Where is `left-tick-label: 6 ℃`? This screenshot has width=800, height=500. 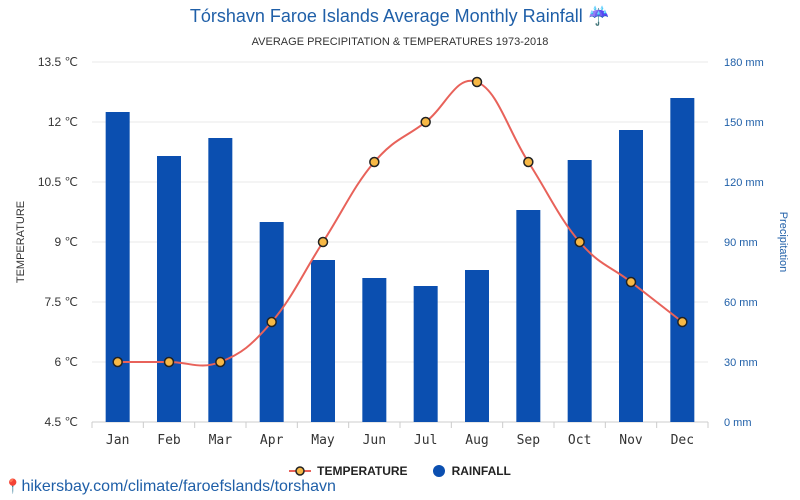
left-tick-label: 6 ℃ is located at coordinates (66, 362).